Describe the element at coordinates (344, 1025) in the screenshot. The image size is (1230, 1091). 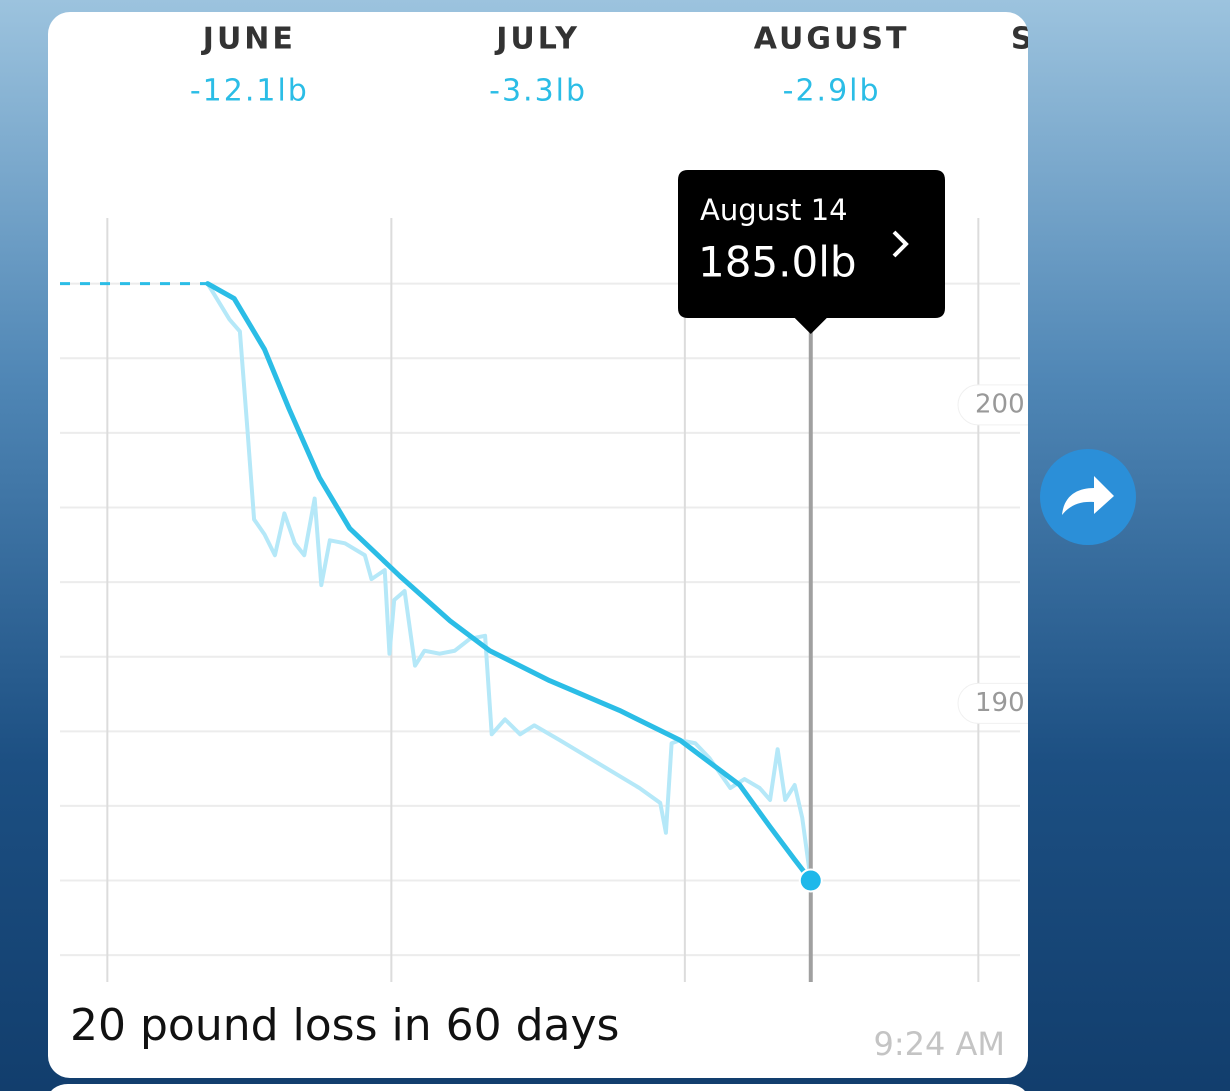
I see `message-text: 20 pound loss in 60 days` at that location.